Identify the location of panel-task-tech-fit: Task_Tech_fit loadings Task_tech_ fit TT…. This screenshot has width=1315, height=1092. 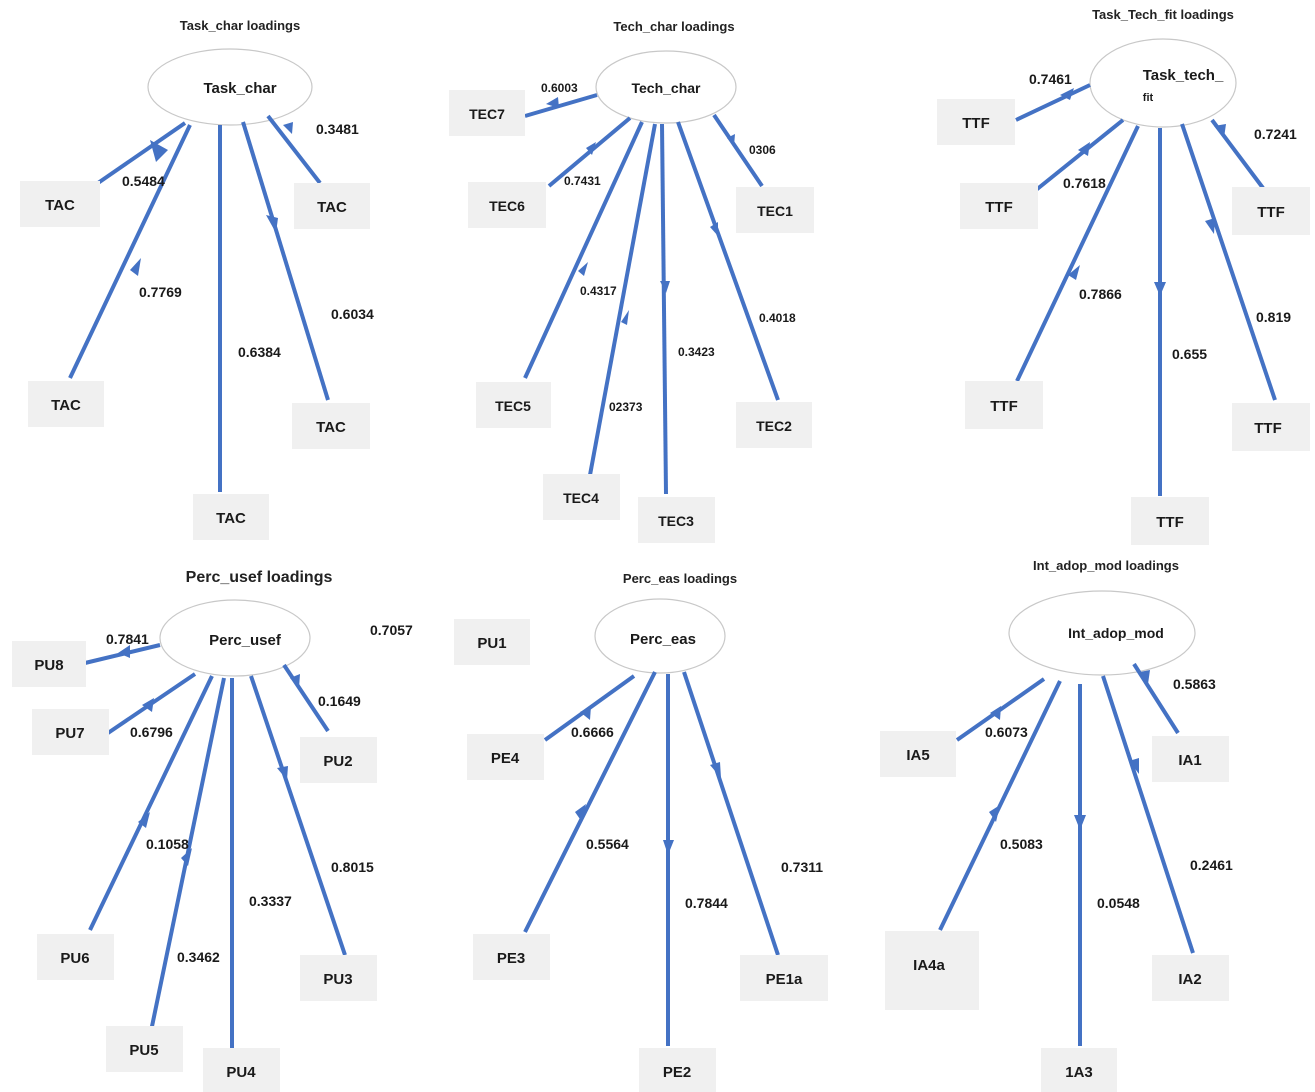
(1123, 276).